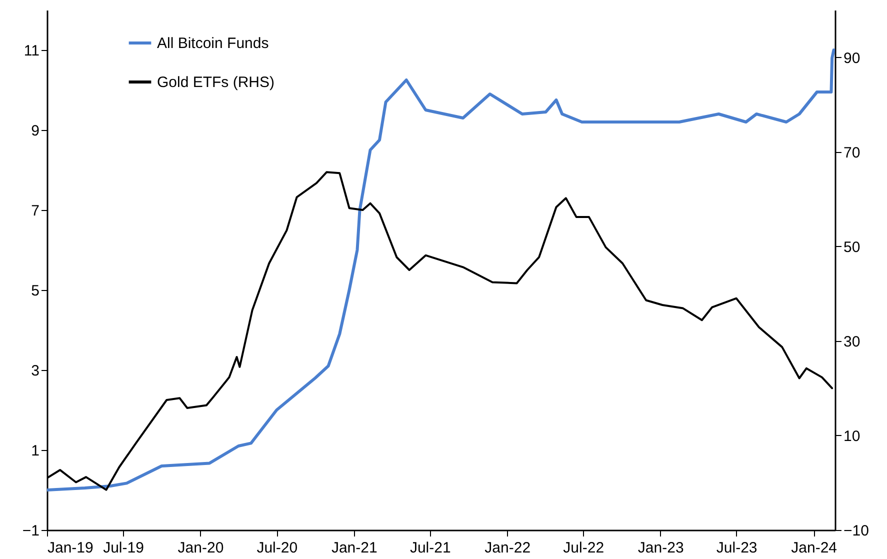 This screenshot has width=887, height=559. I want to click on x-tick-label: Jul-20, so click(277, 548).